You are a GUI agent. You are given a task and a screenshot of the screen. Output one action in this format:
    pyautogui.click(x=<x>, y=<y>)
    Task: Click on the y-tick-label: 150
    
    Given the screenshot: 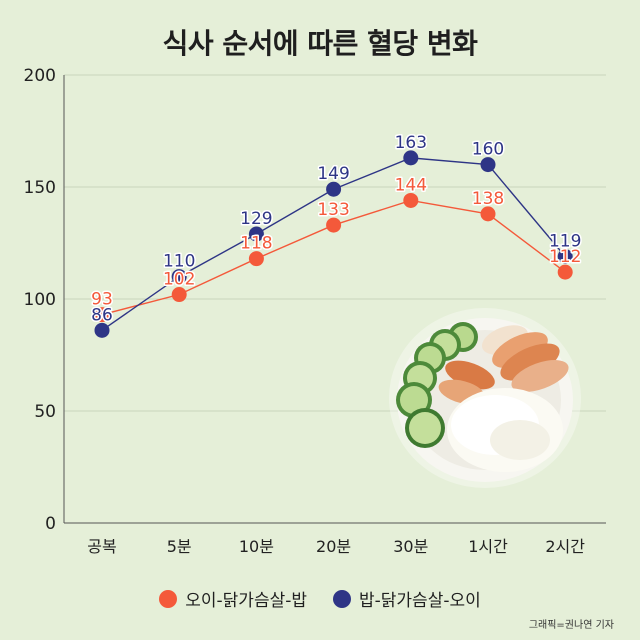 What is the action you would take?
    pyautogui.click(x=40, y=188)
    